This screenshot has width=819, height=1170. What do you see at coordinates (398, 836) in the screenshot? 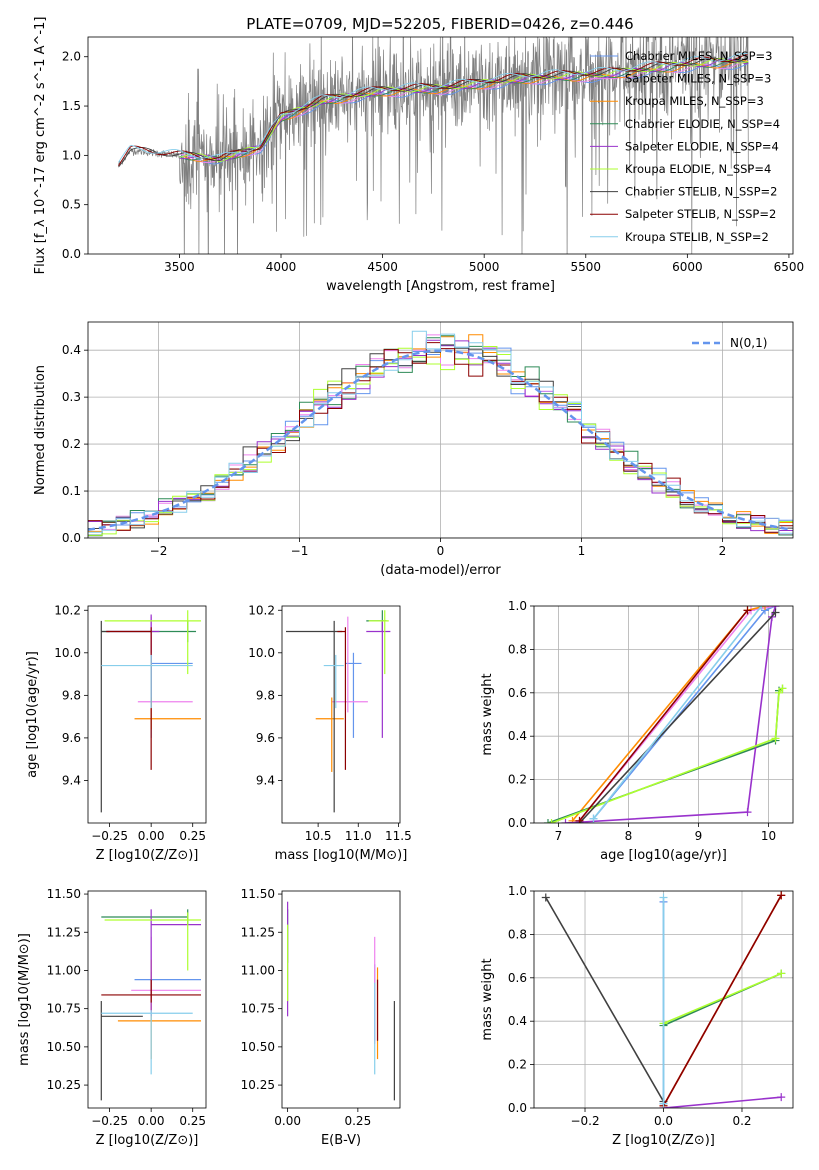
I see `age-vs-mass-xtick-label: 11.5` at bounding box center [398, 836].